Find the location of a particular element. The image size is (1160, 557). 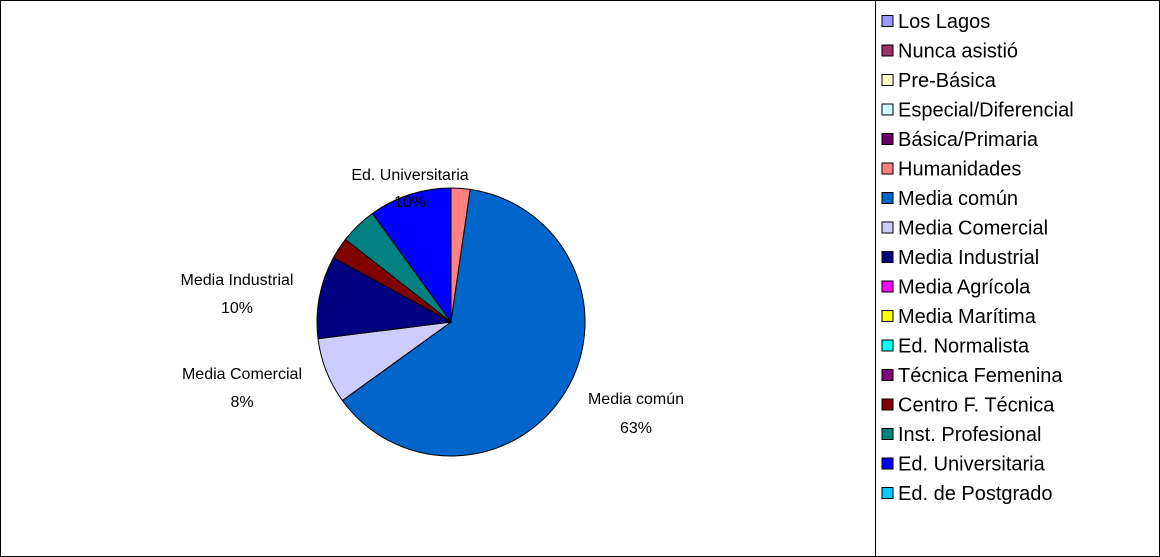

legend-item-media-comercial: Media Comercial is located at coordinates (964, 229).